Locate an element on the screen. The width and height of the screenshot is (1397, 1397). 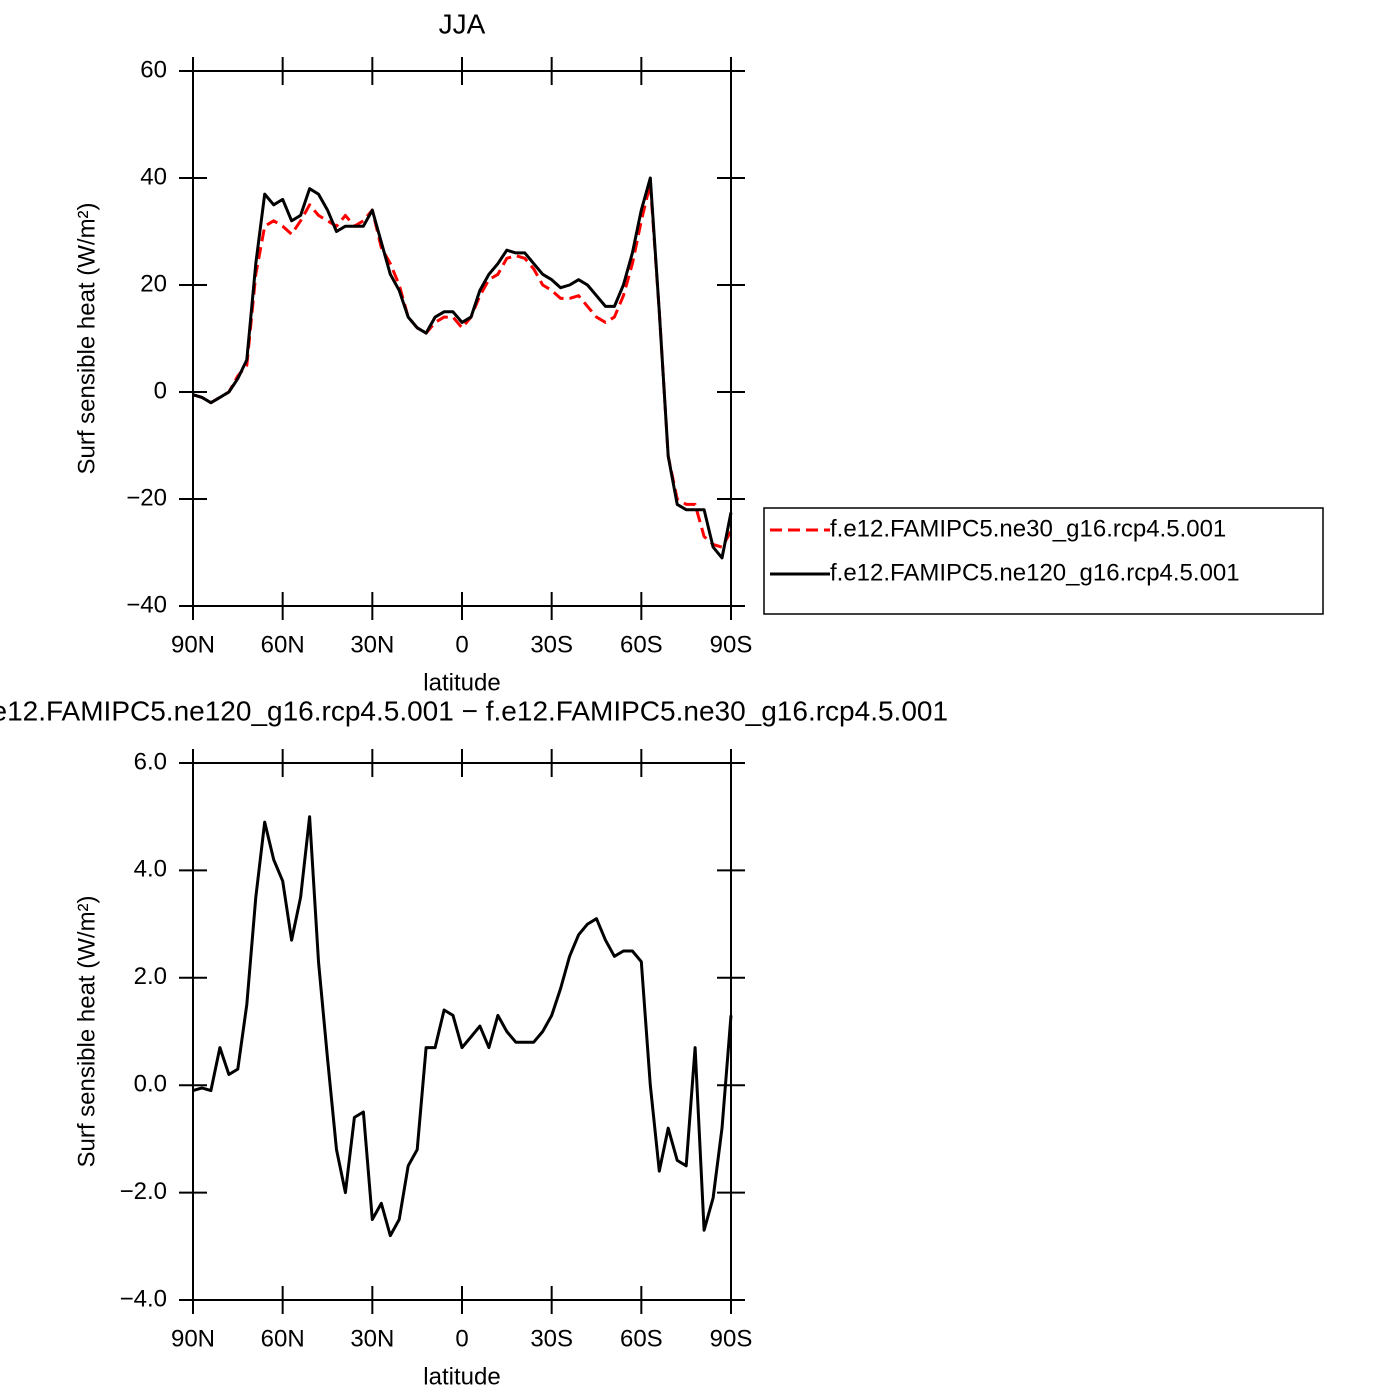
y-tick-label: −2.0 is located at coordinates (143, 1191).